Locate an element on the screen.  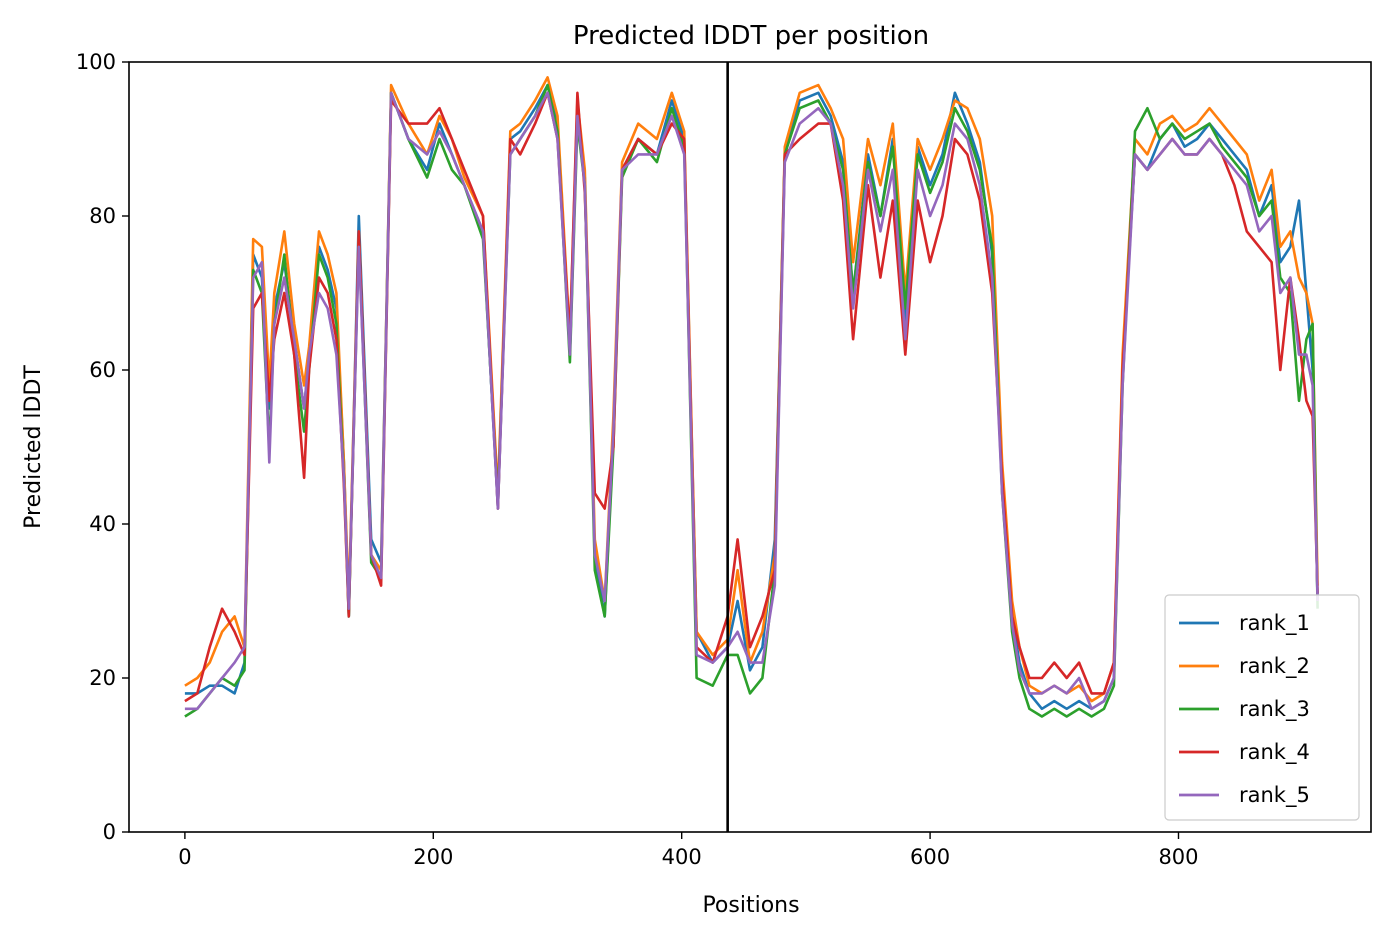
y-tick-label: 80 is located at coordinates (102, 216).